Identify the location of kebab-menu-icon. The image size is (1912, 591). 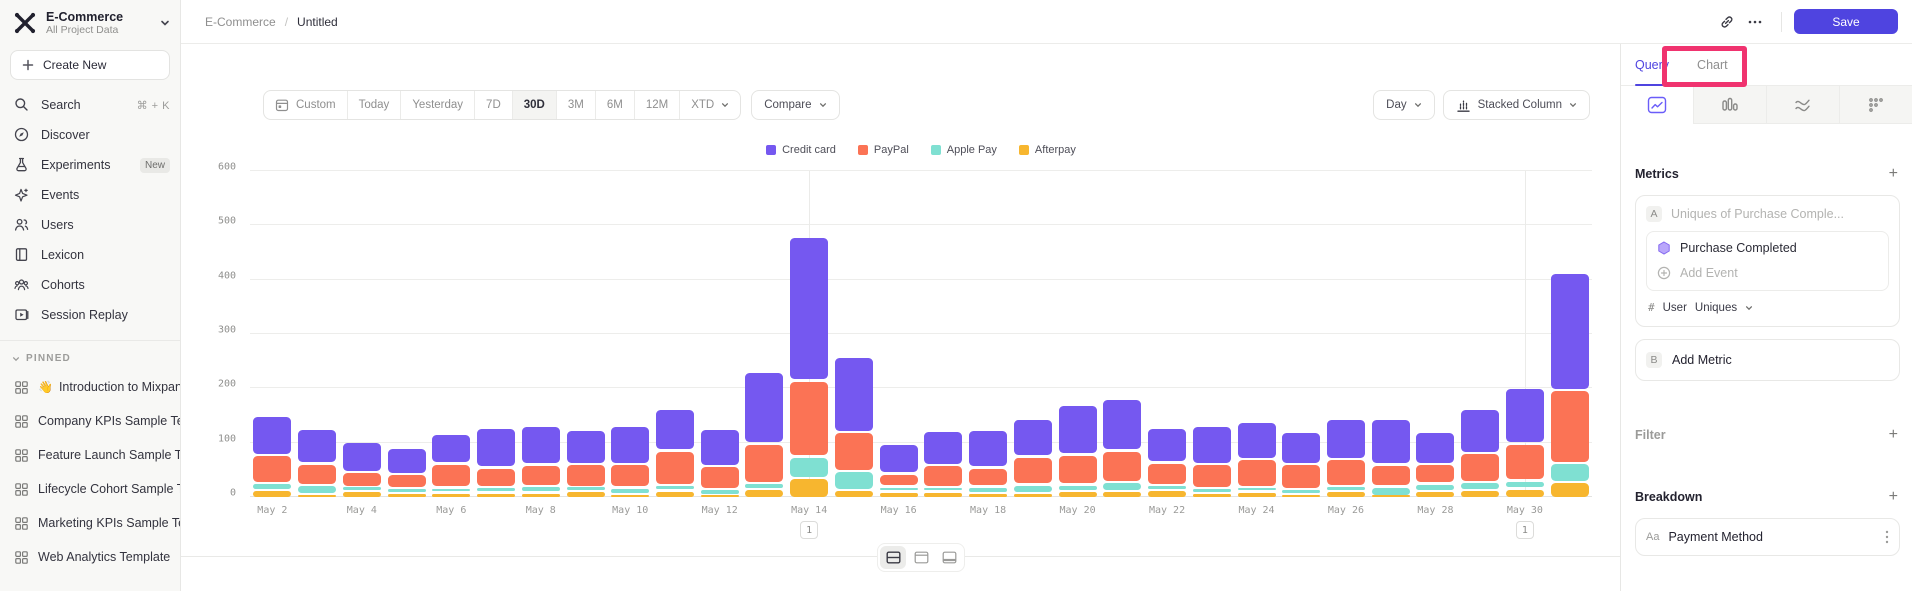
(1887, 537).